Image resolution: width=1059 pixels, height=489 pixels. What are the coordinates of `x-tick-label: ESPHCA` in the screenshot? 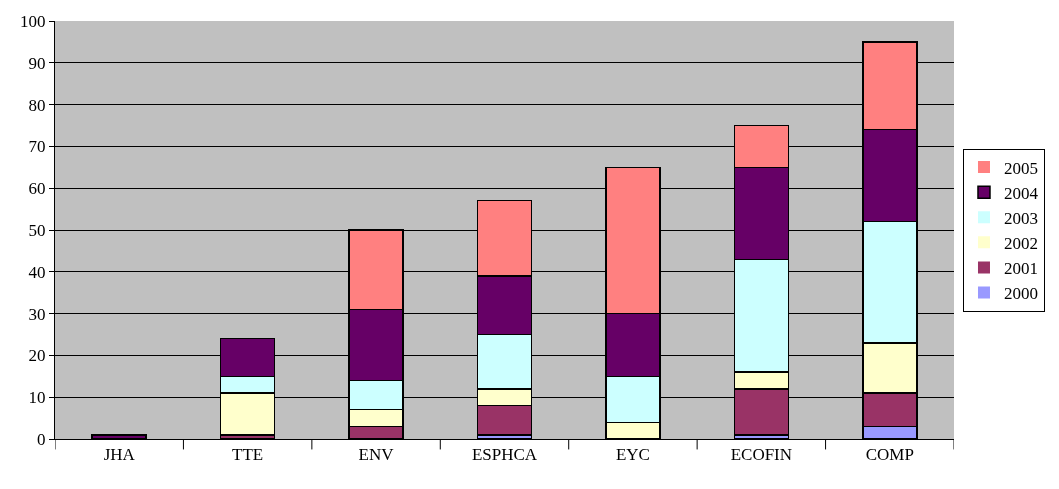 It's located at (504, 455).